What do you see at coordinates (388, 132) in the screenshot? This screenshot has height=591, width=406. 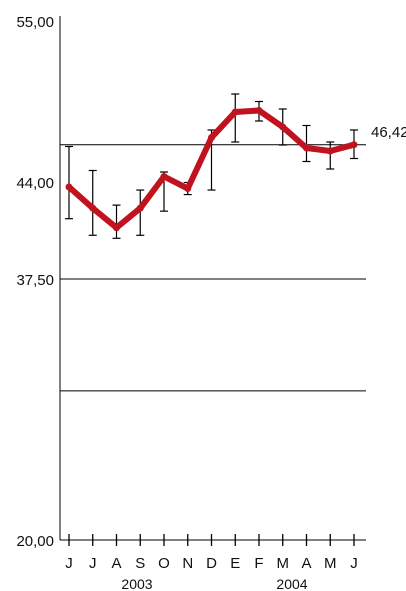 I see `last-value-label: 46,42` at bounding box center [388, 132].